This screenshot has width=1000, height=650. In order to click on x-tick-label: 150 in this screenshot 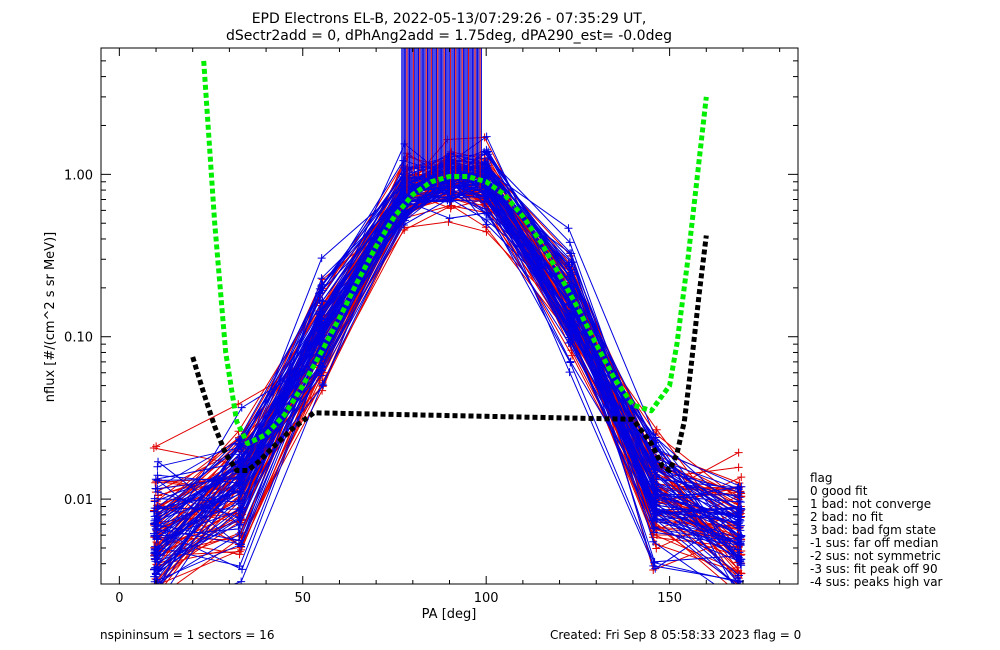, I will do `click(669, 598)`.